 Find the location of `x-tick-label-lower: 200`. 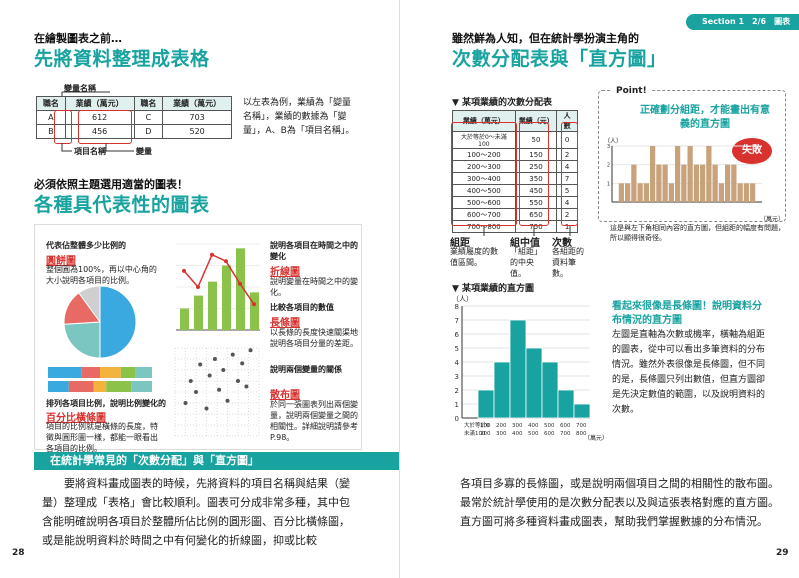

x-tick-label-lower: 200 is located at coordinates (501, 426).